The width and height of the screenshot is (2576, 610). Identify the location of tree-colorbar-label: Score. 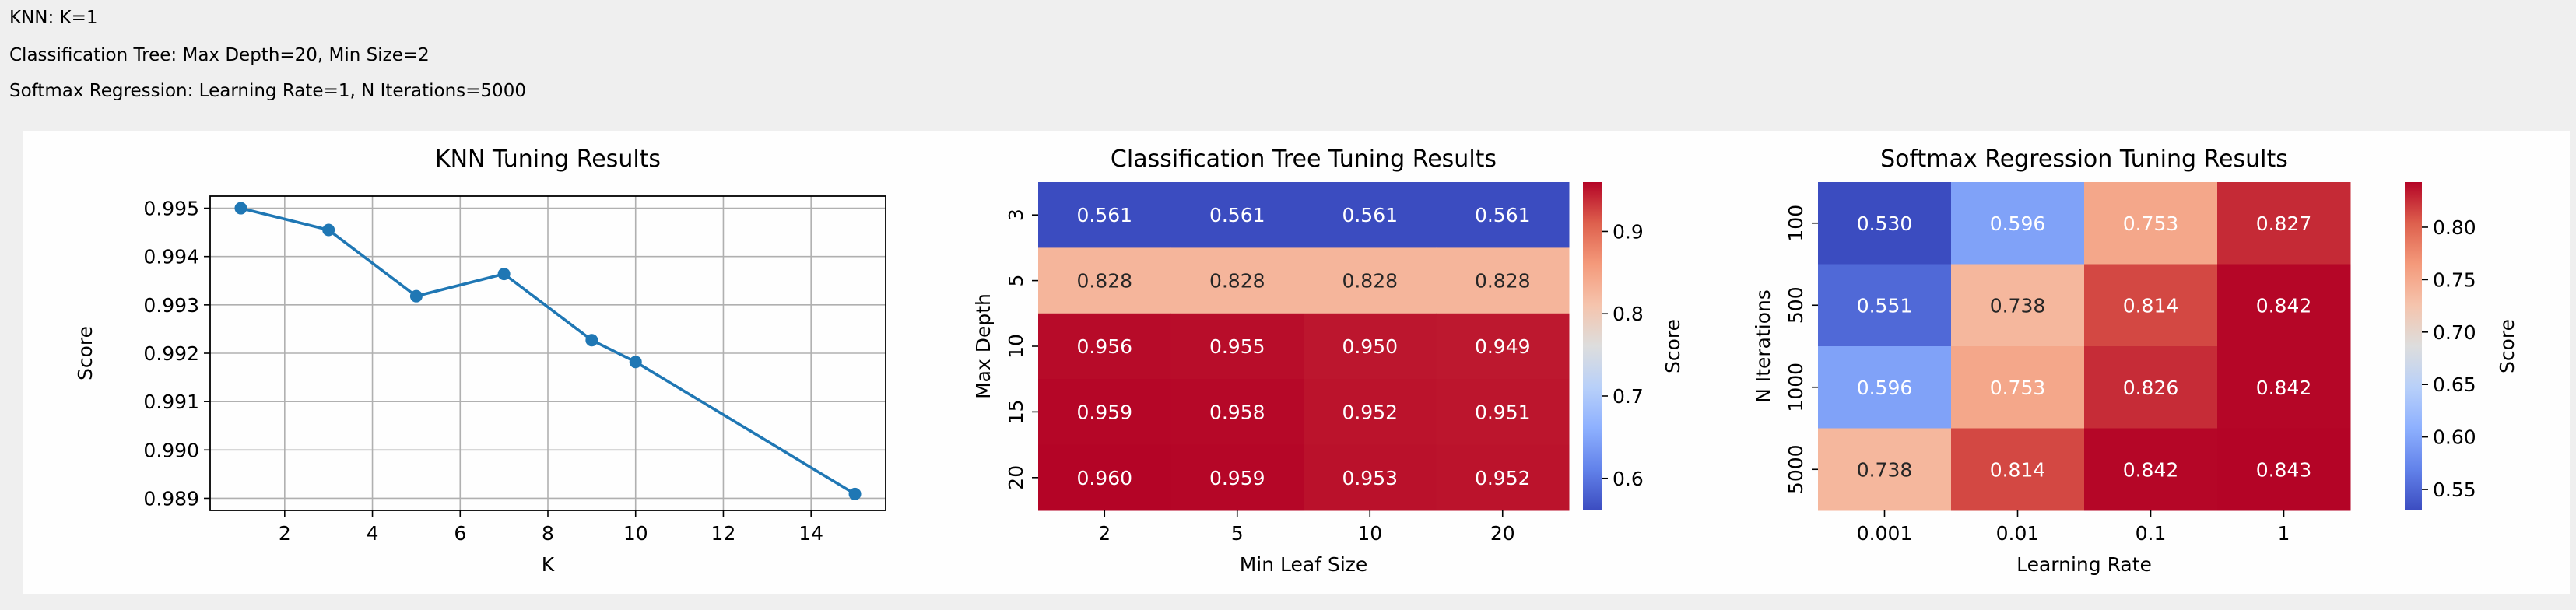
(1673, 346).